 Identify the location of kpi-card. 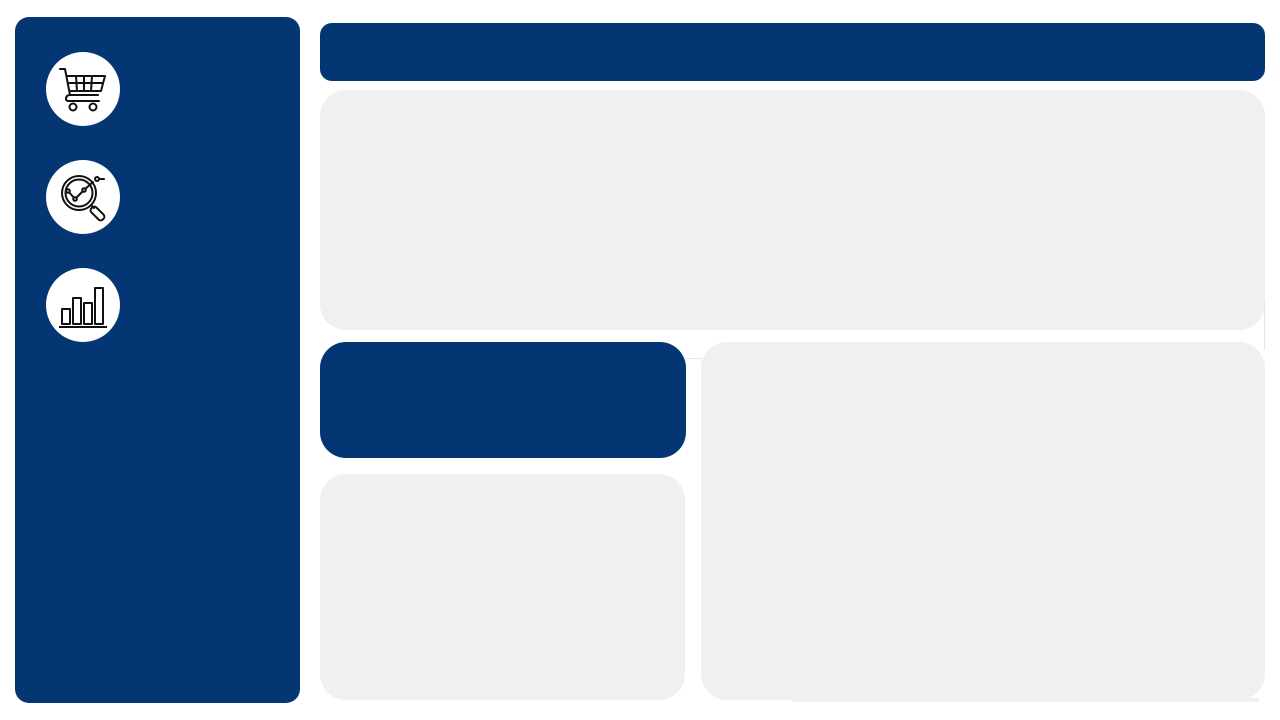
(503, 400).